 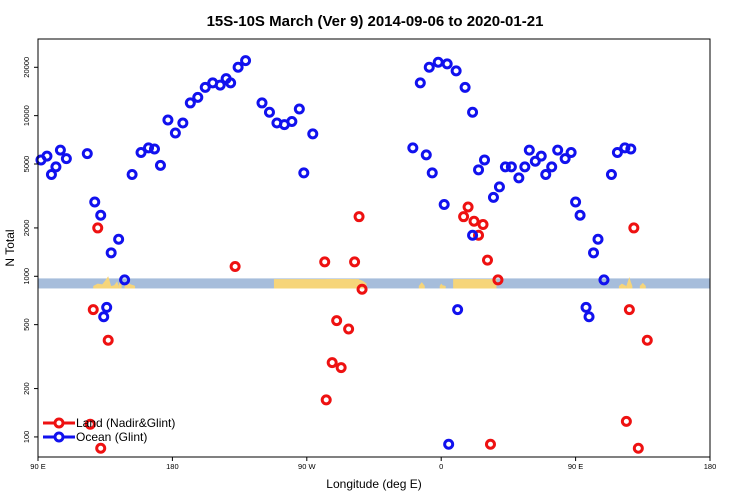 I want to click on x-axis: 90 E 180 90 W 0 90 E 180, so click(x=373, y=464).